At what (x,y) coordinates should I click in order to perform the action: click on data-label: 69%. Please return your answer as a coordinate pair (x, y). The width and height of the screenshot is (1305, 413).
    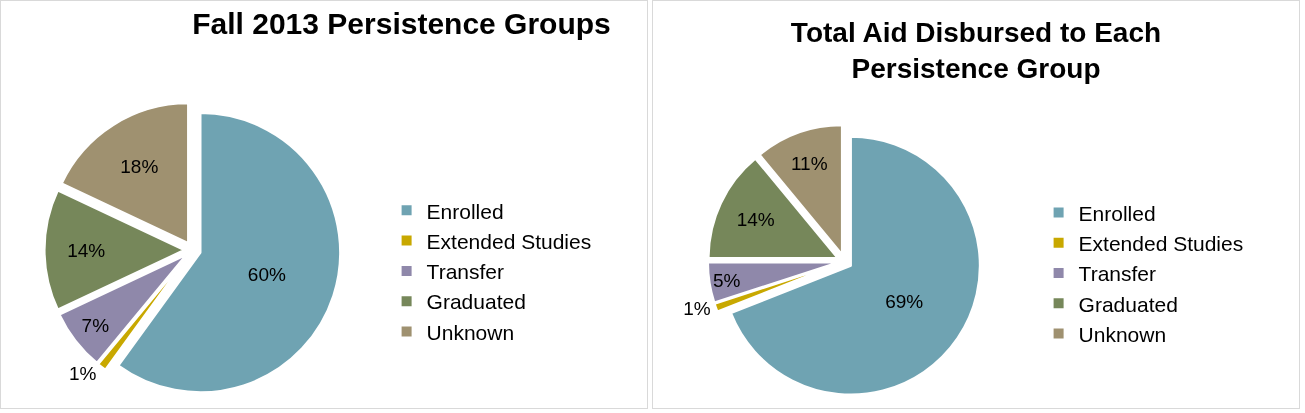
    Looking at the image, I should click on (904, 302).